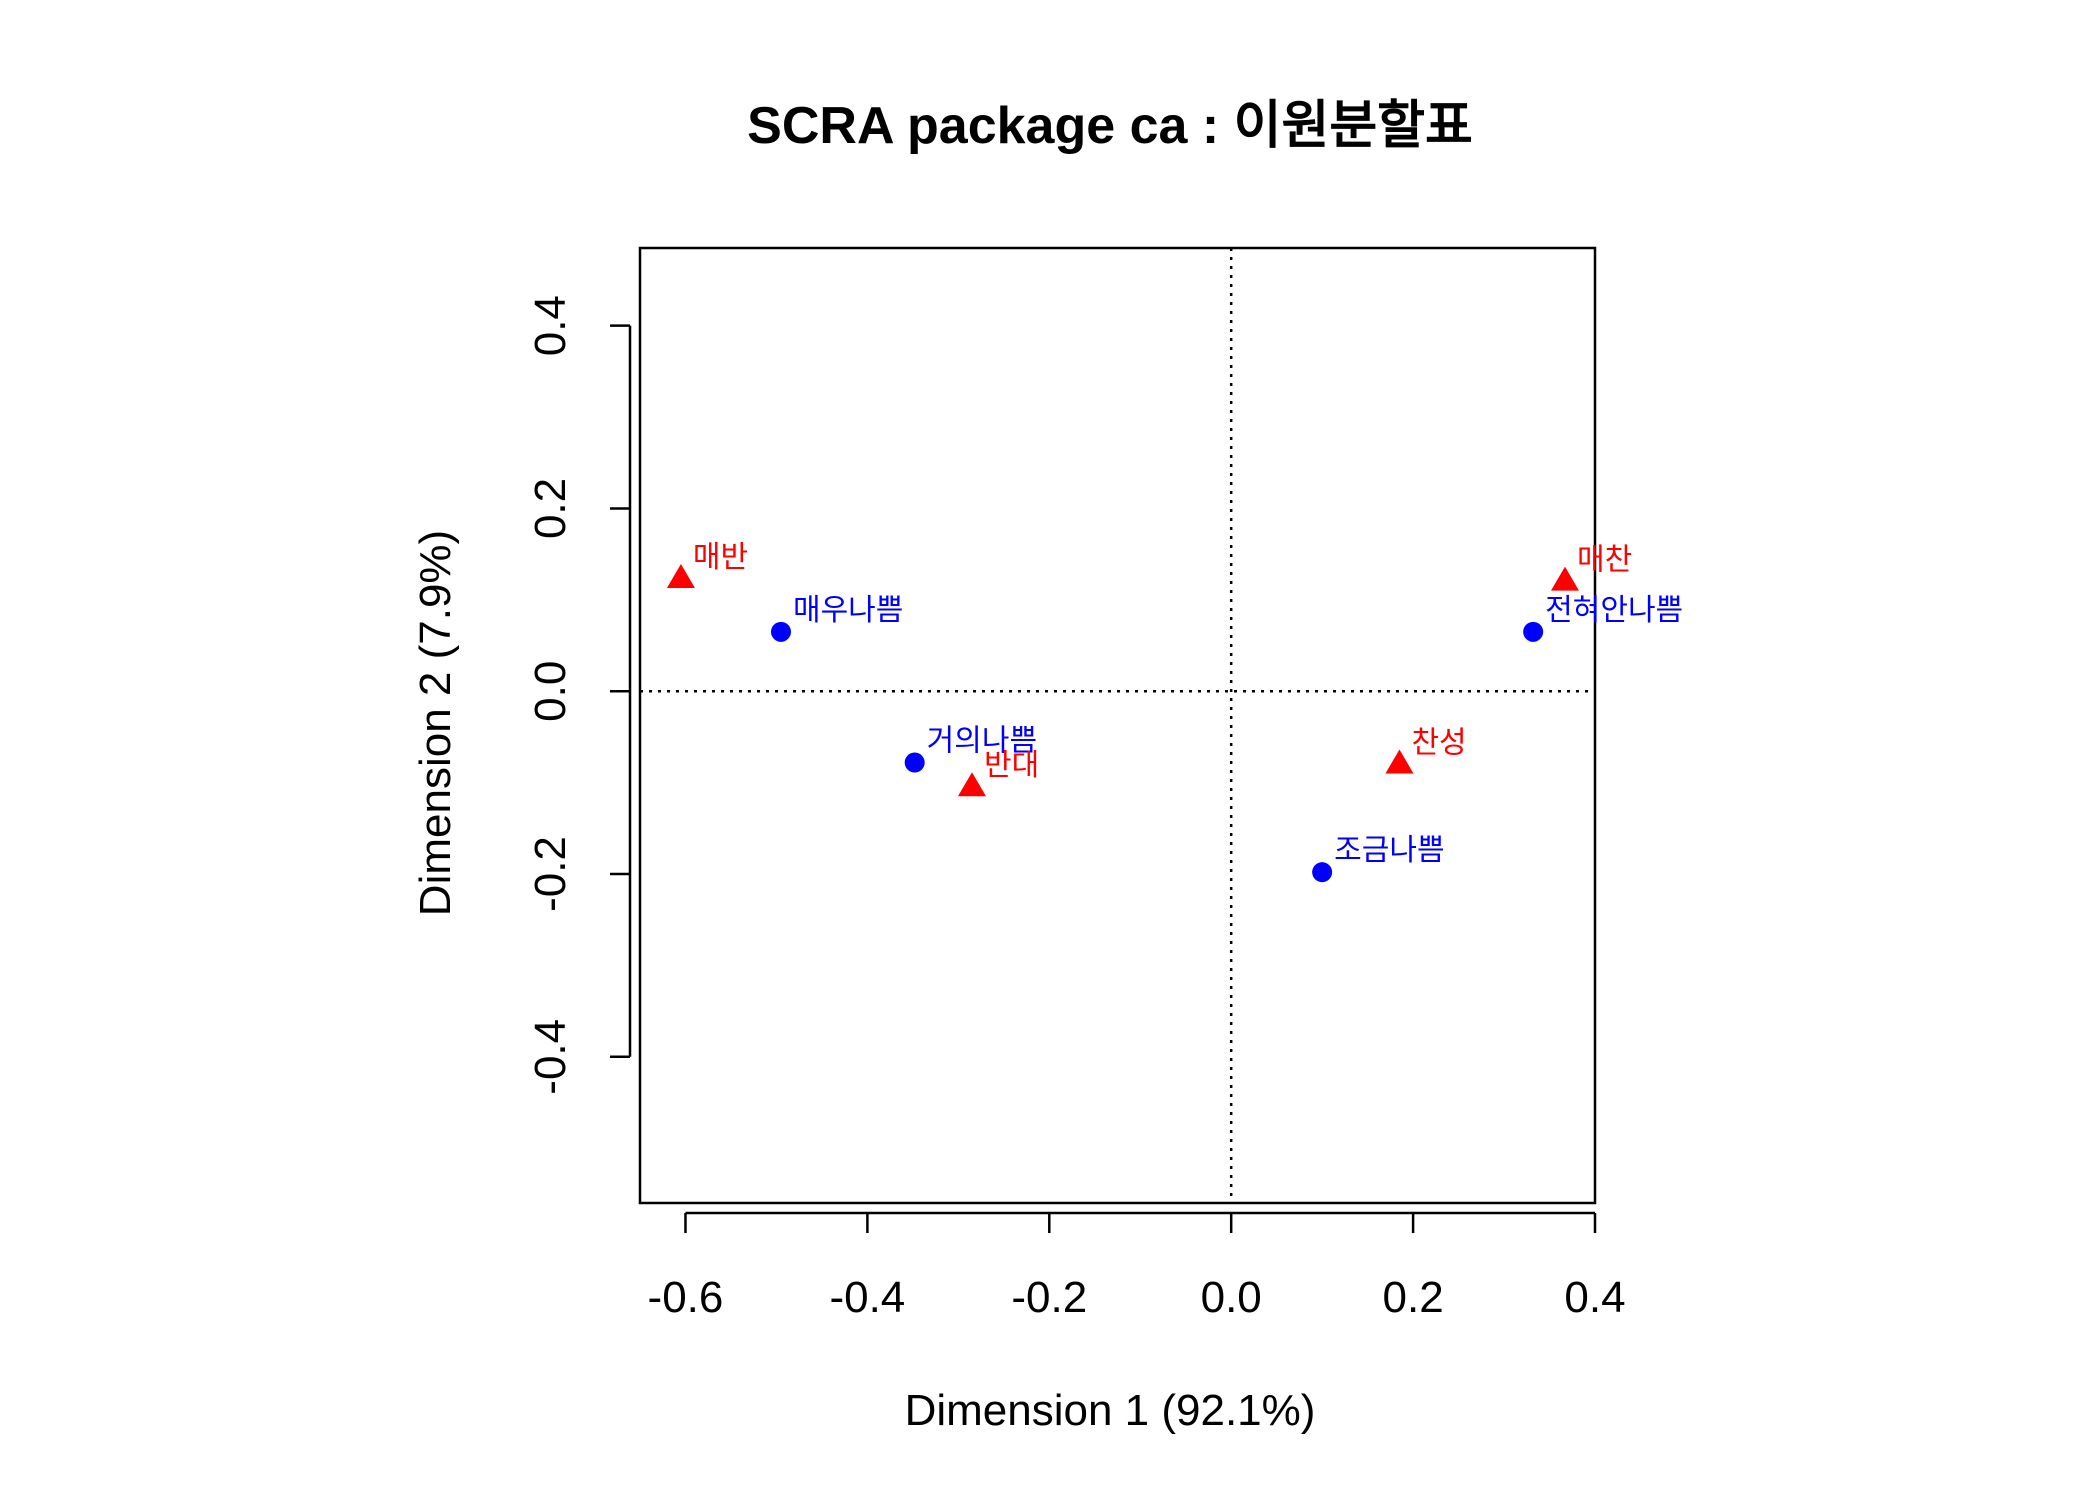 This screenshot has width=2100, height=1500. Describe the element at coordinates (1594, 1297) in the screenshot. I see `x-tick-label: 0.4` at that location.